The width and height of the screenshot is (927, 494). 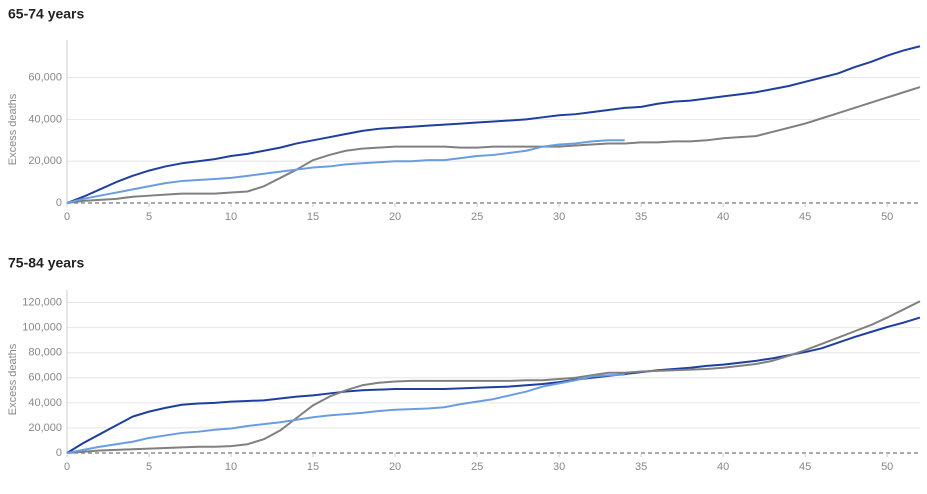 What do you see at coordinates (42, 328) in the screenshot?
I see `y-tick-label: 100,000` at bounding box center [42, 328].